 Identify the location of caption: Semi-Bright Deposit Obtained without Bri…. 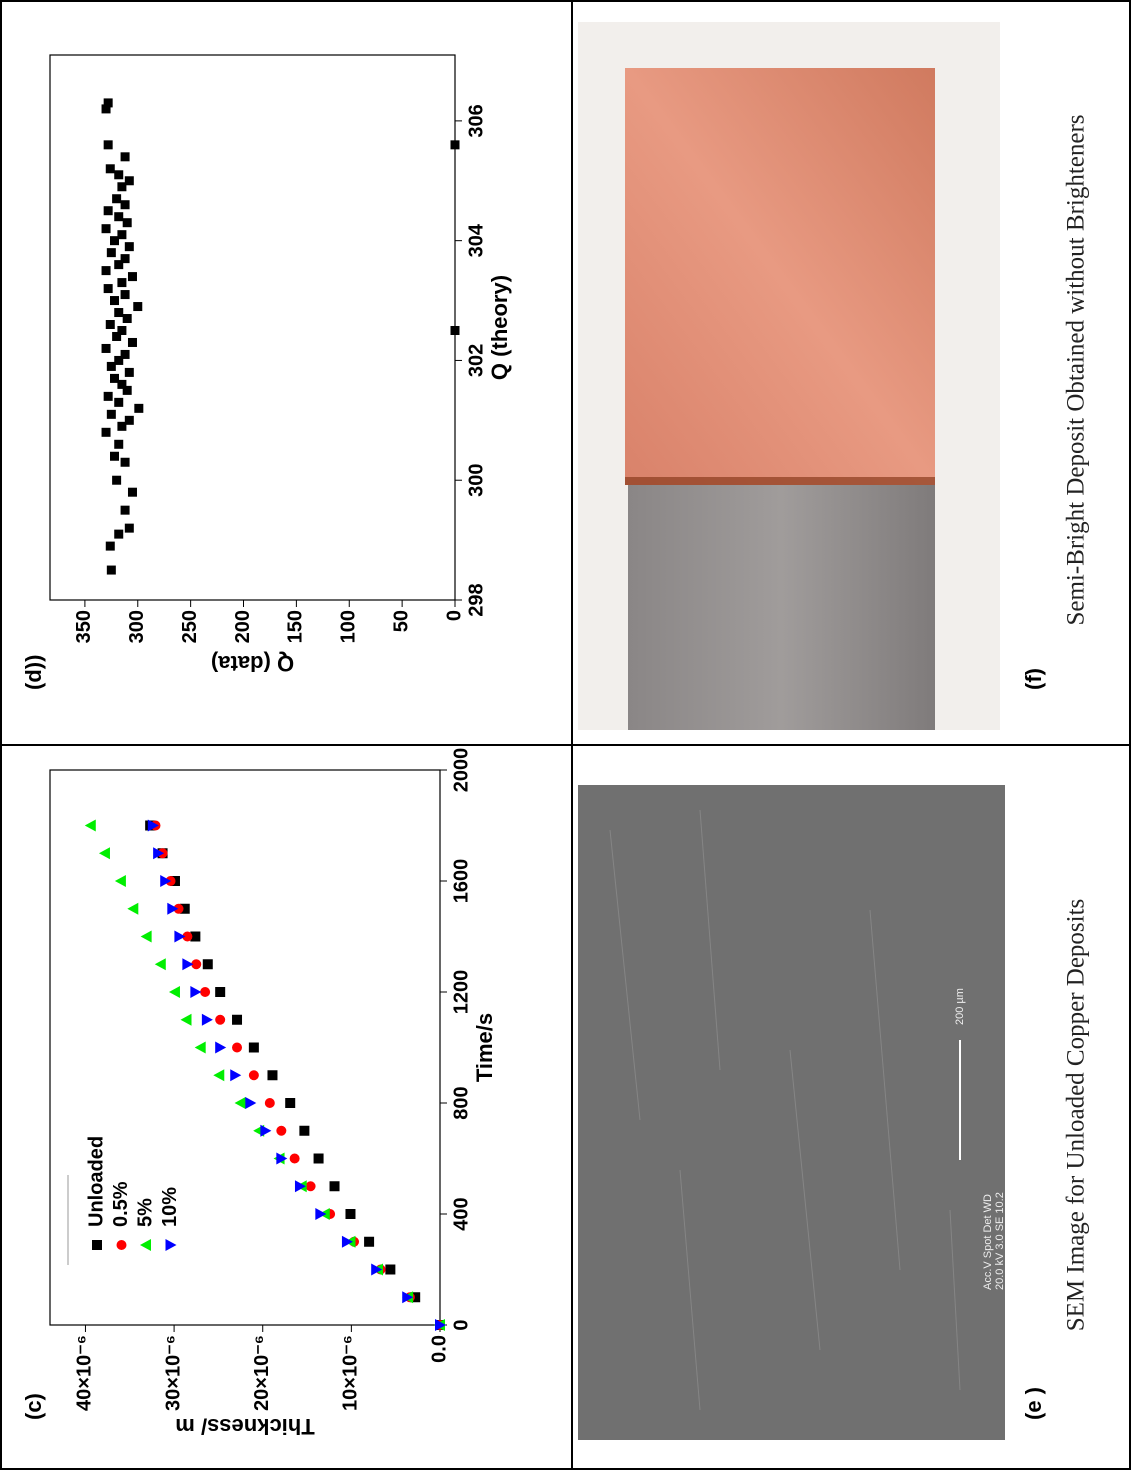
(1076, 369).